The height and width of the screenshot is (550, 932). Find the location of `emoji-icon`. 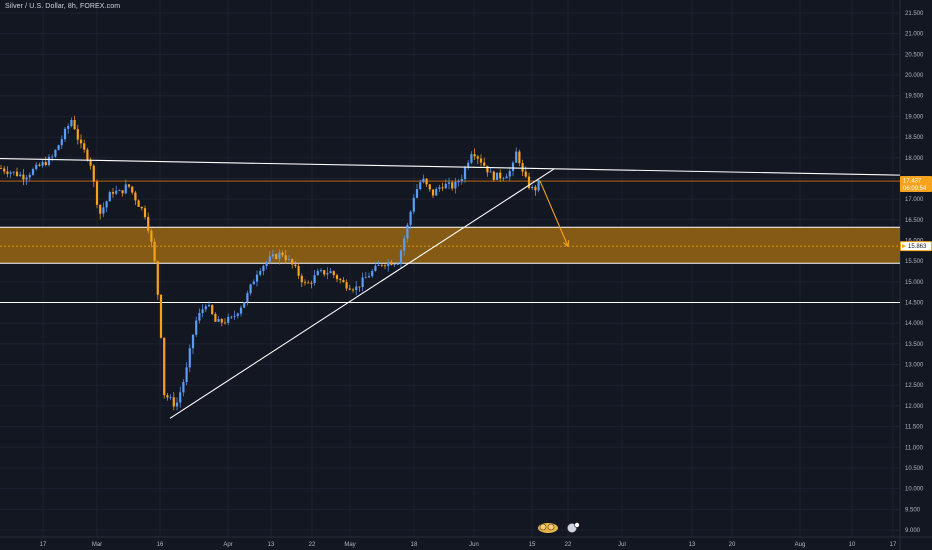

emoji-icon is located at coordinates (548, 528).